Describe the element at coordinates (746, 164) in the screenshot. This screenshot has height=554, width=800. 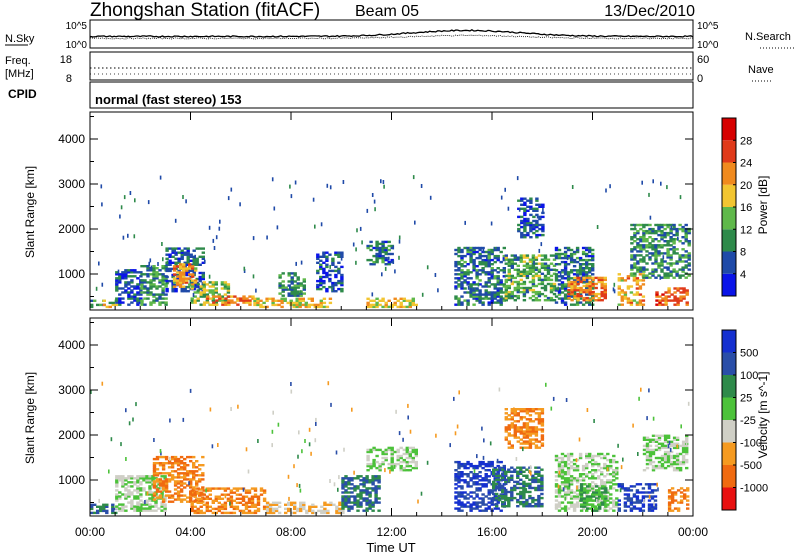
I see `colorbar-tick-label: 24` at that location.